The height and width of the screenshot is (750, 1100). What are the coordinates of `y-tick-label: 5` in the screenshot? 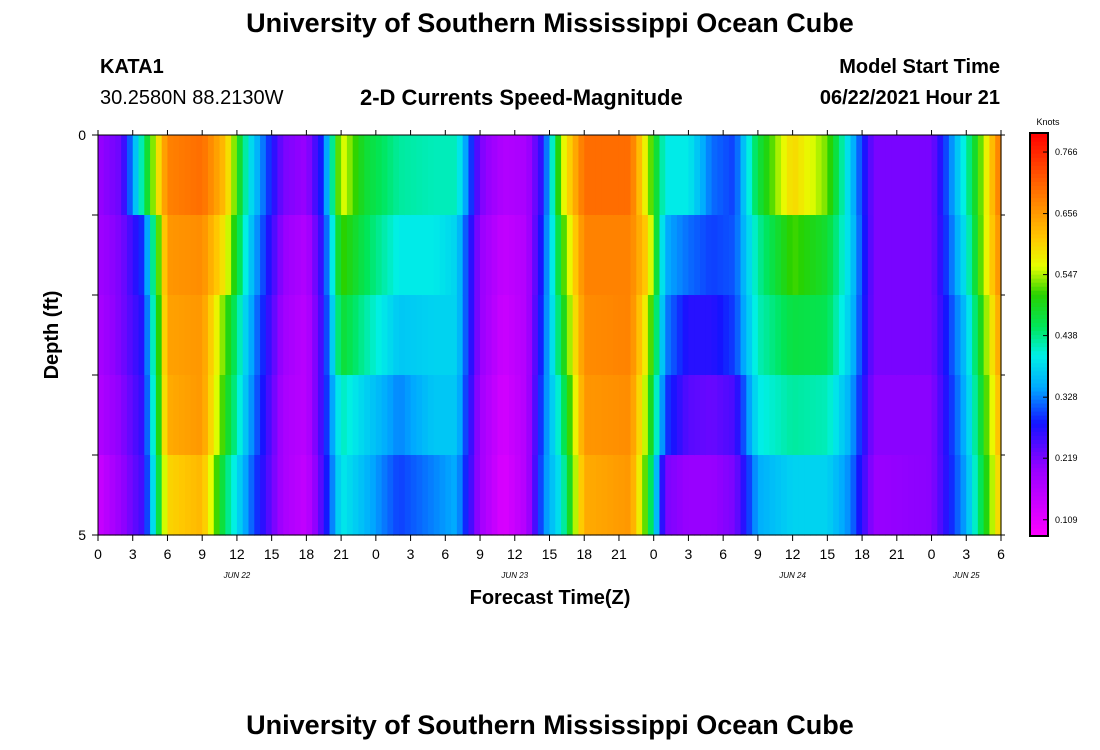 It's located at (82, 535).